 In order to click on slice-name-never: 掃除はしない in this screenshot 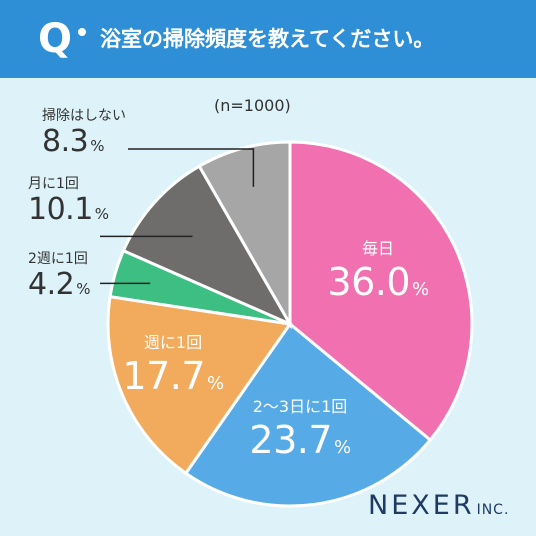, I will do `click(84, 116)`.